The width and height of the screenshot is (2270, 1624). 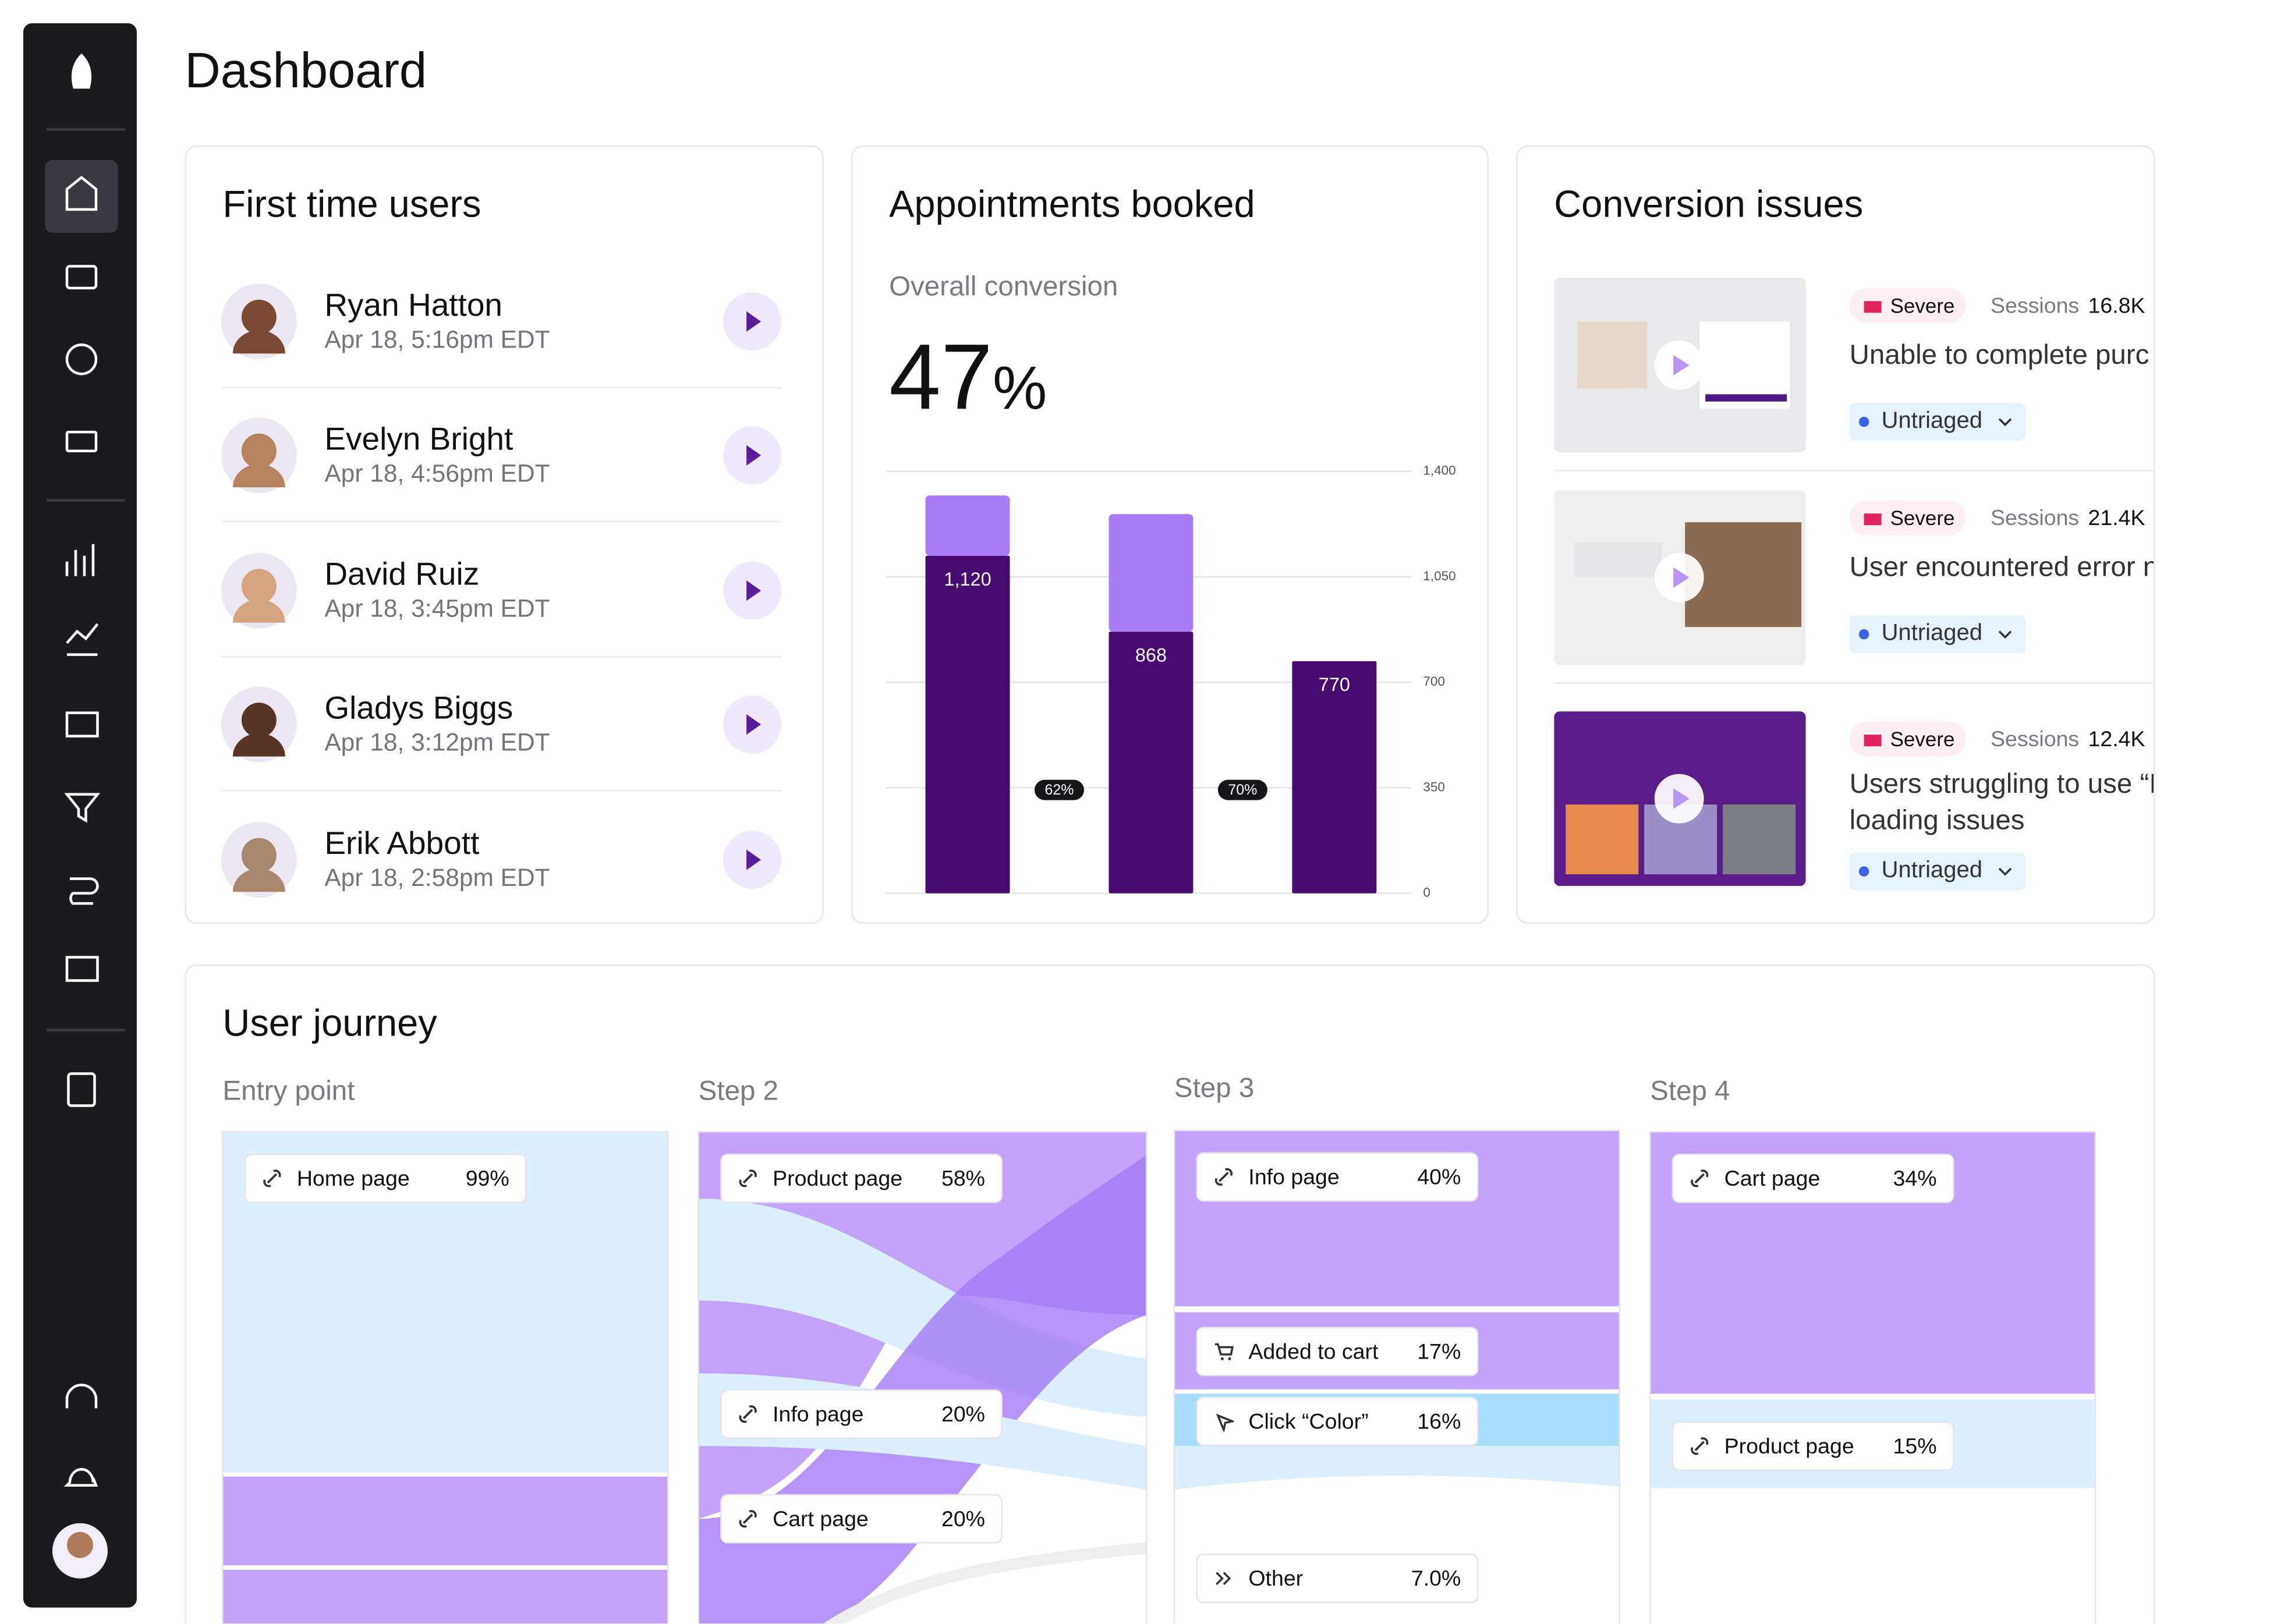 What do you see at coordinates (84, 891) in the screenshot?
I see `journey-icon` at bounding box center [84, 891].